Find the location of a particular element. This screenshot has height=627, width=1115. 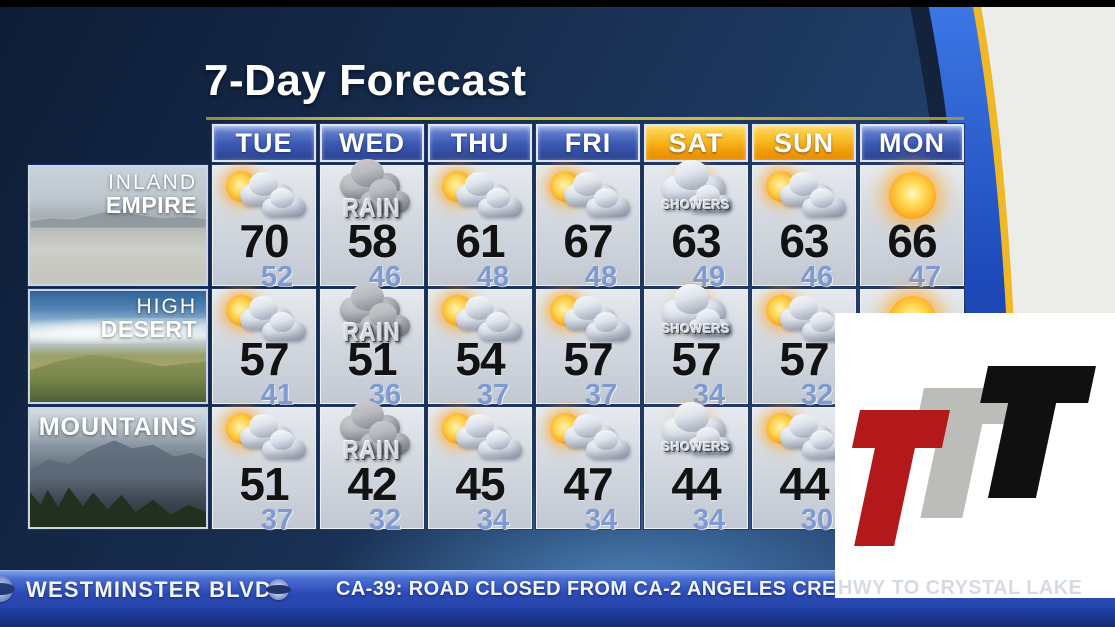

forecast-cell: 51 37 is located at coordinates (264, 471).